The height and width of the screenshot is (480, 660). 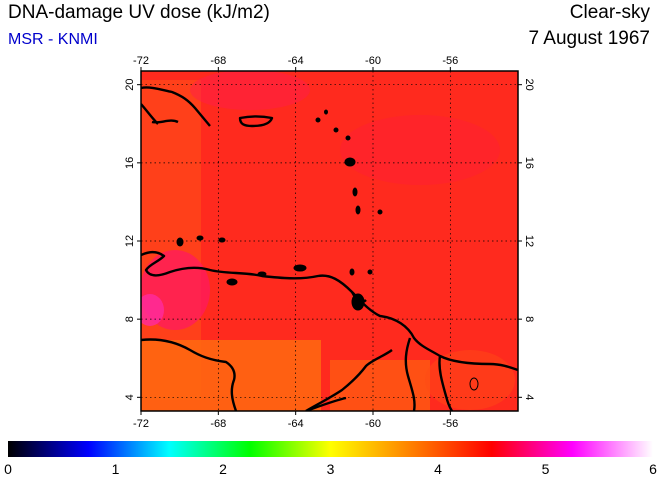 I want to click on margarita-island, so click(x=300, y=268).